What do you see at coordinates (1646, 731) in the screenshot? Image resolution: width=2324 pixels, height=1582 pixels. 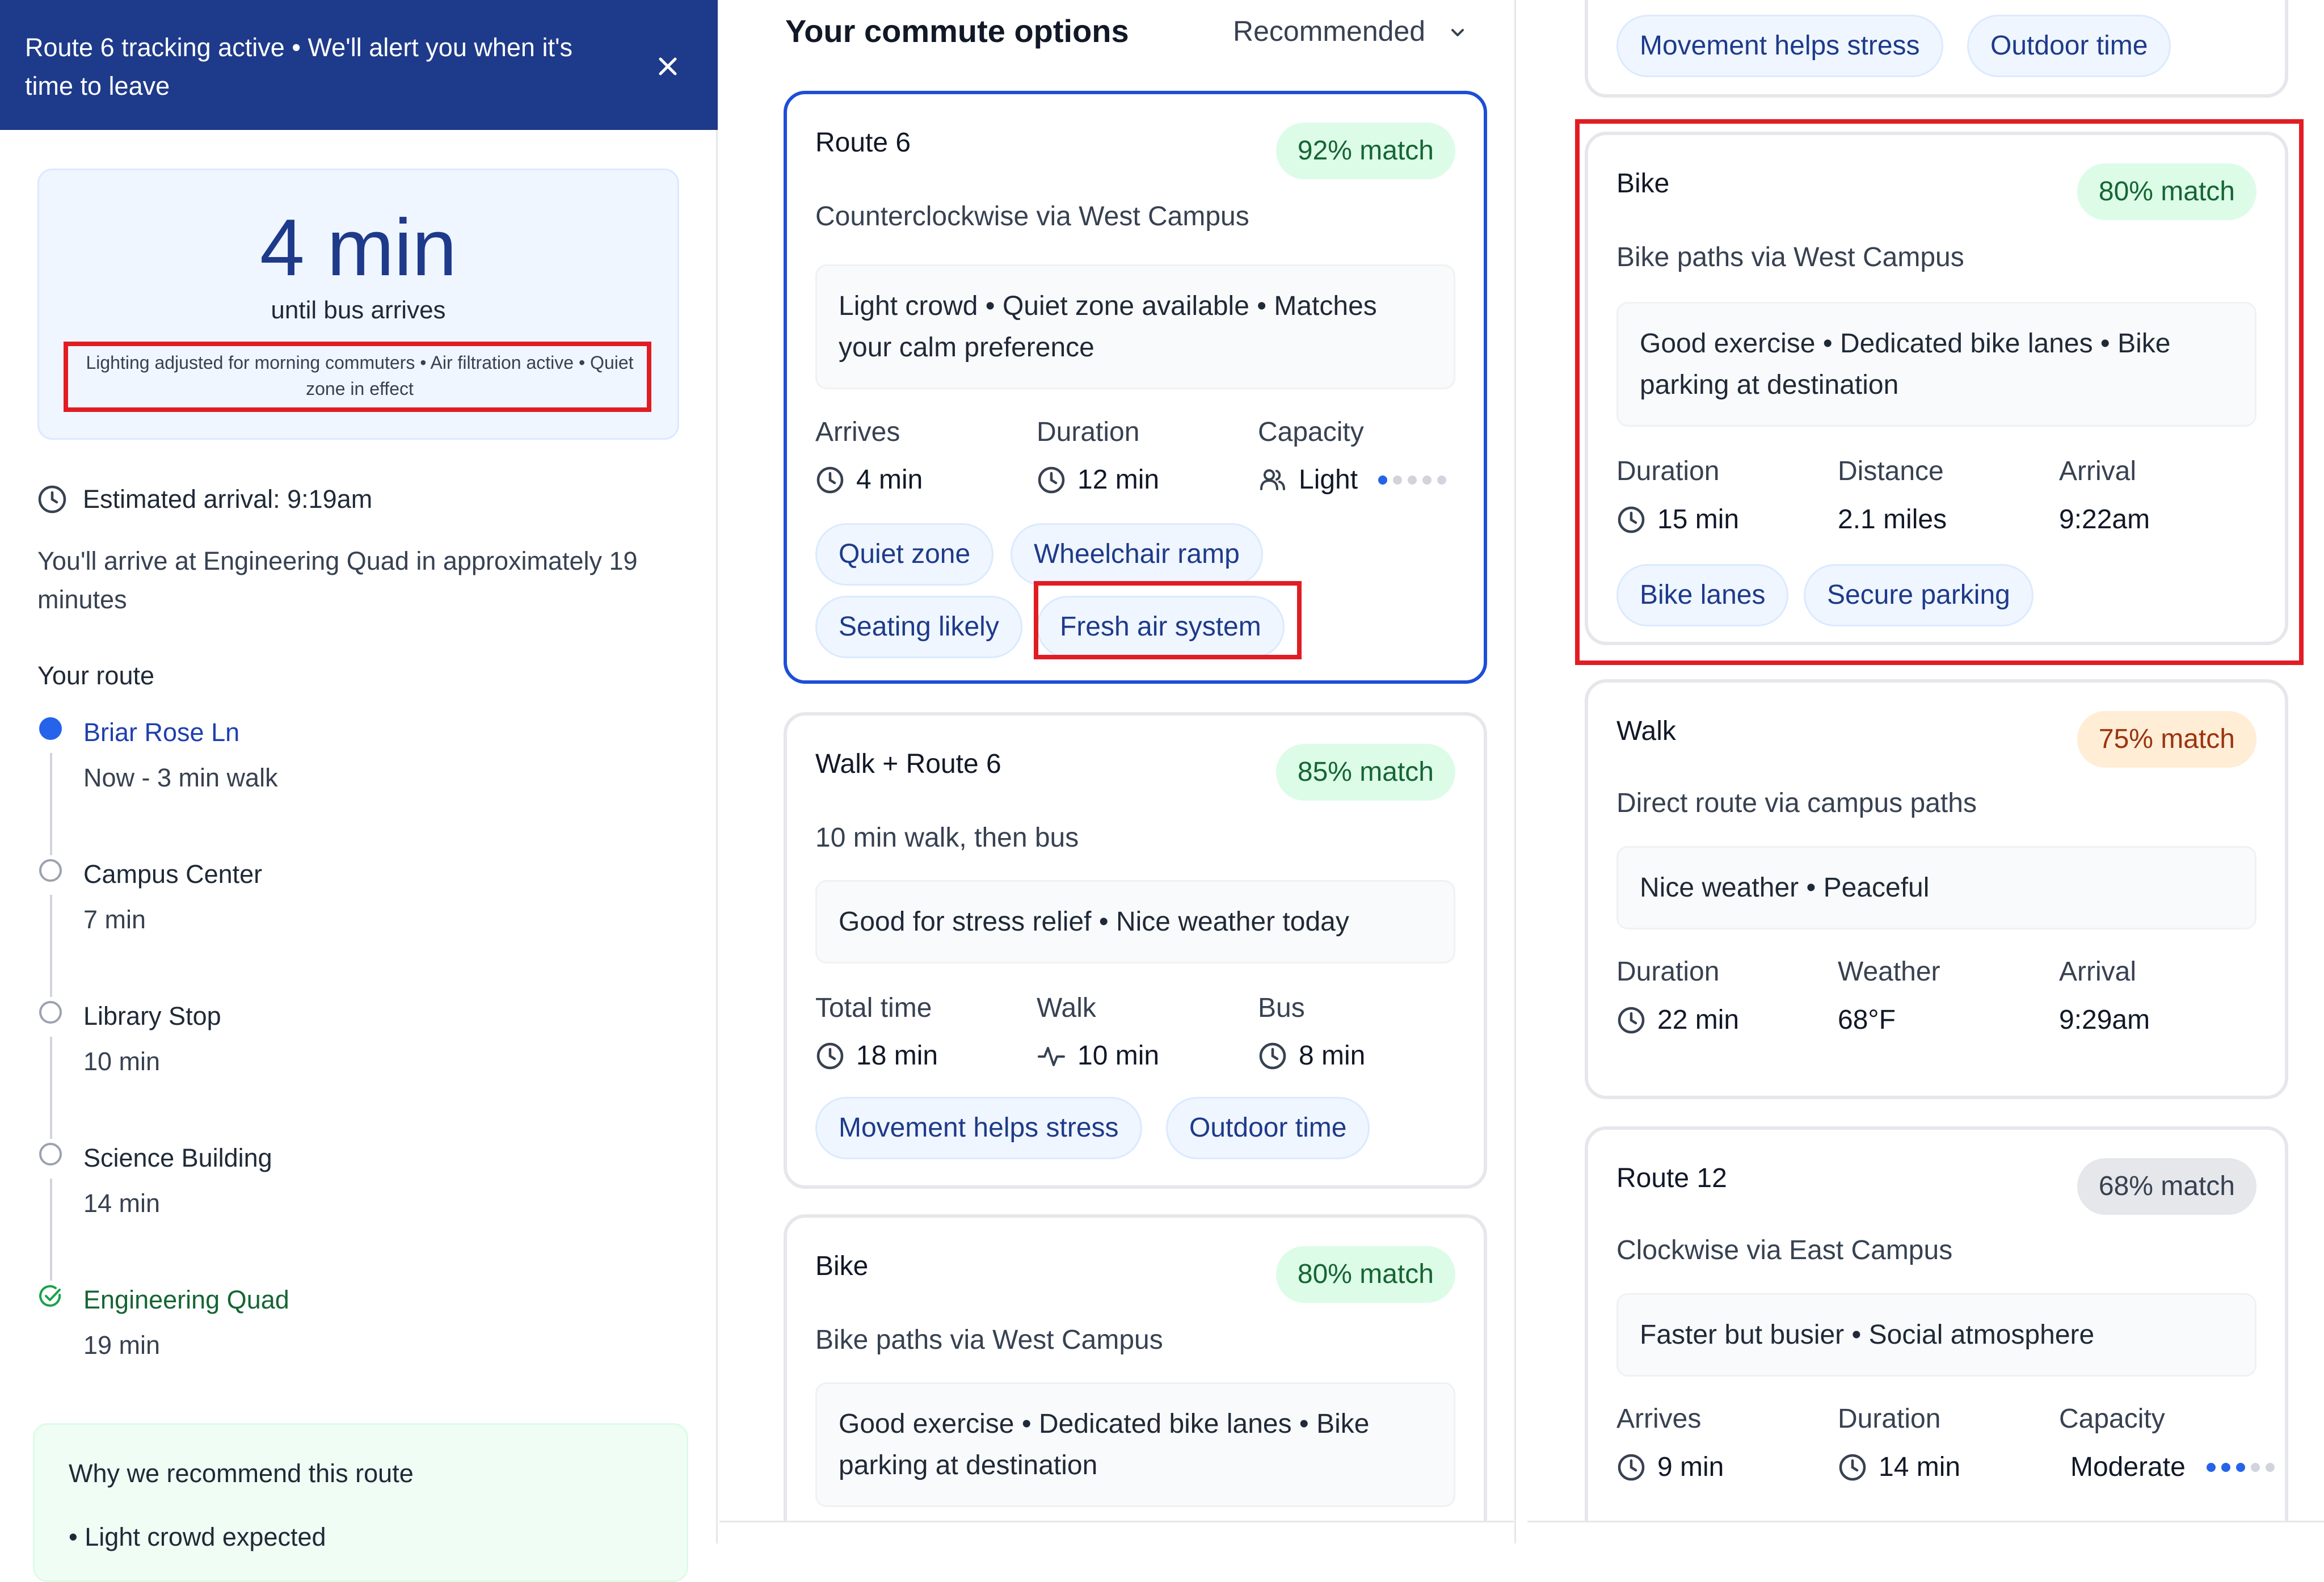 I see `option-title: Walk` at bounding box center [1646, 731].